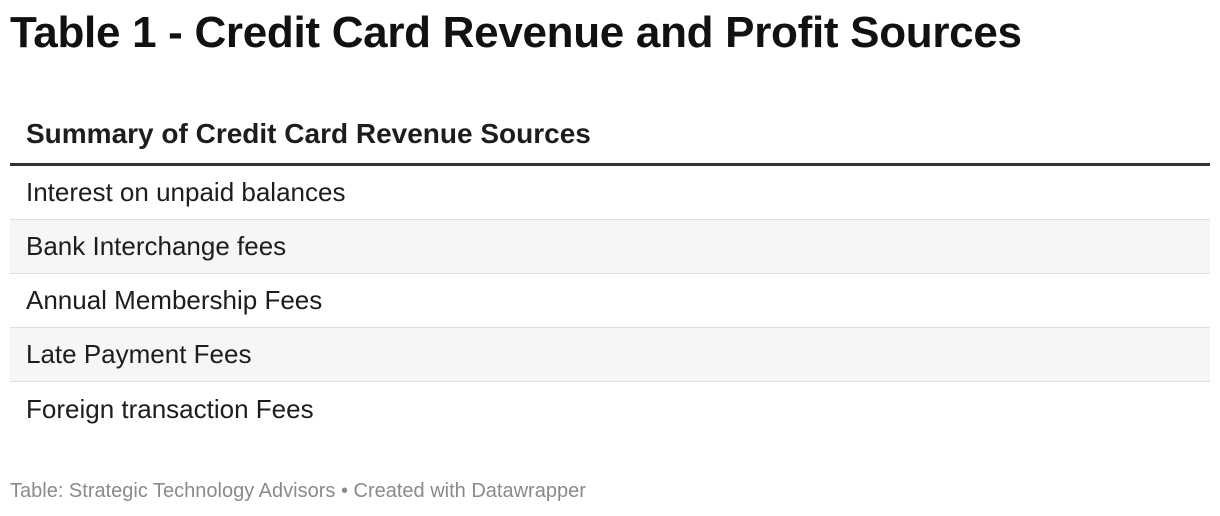  I want to click on table-row: Annual Membership Fees, so click(610, 301).